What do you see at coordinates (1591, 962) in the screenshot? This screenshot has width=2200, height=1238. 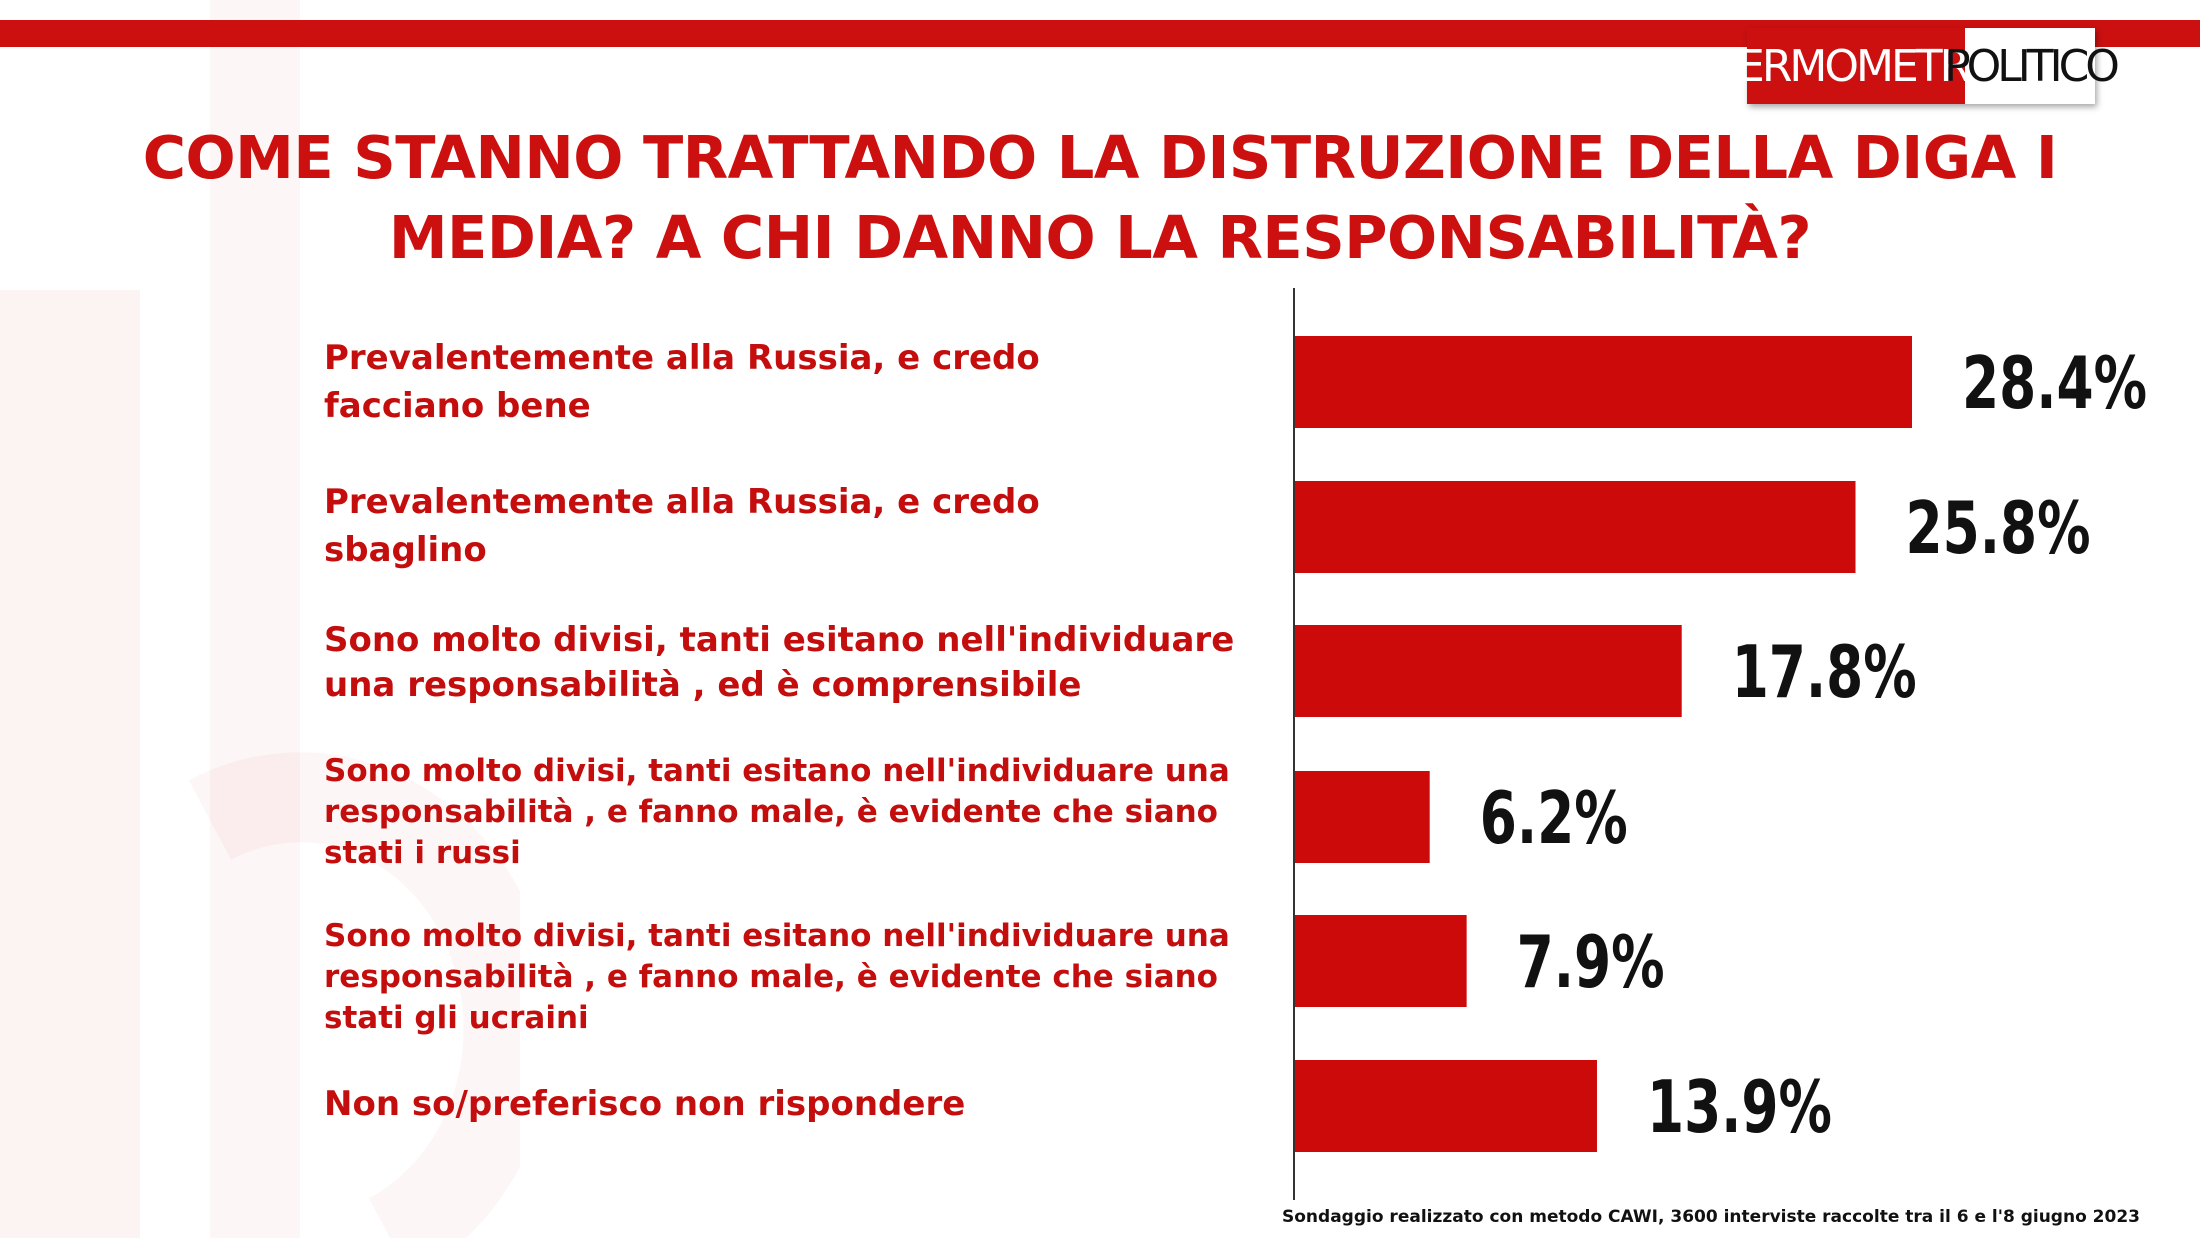 I see `data-label-5: 7.9%` at bounding box center [1591, 962].